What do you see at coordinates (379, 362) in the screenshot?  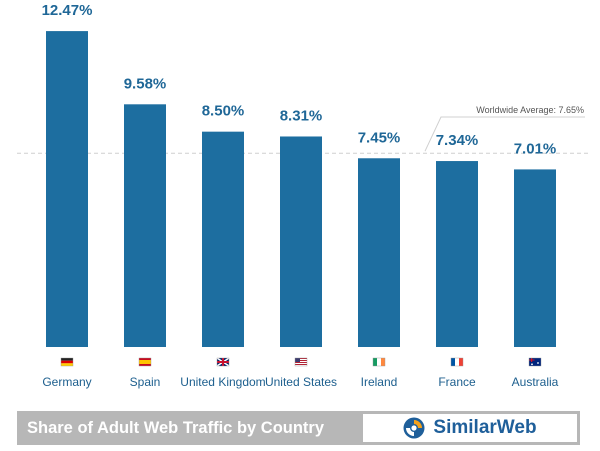 I see `ireland-flag-icon` at bounding box center [379, 362].